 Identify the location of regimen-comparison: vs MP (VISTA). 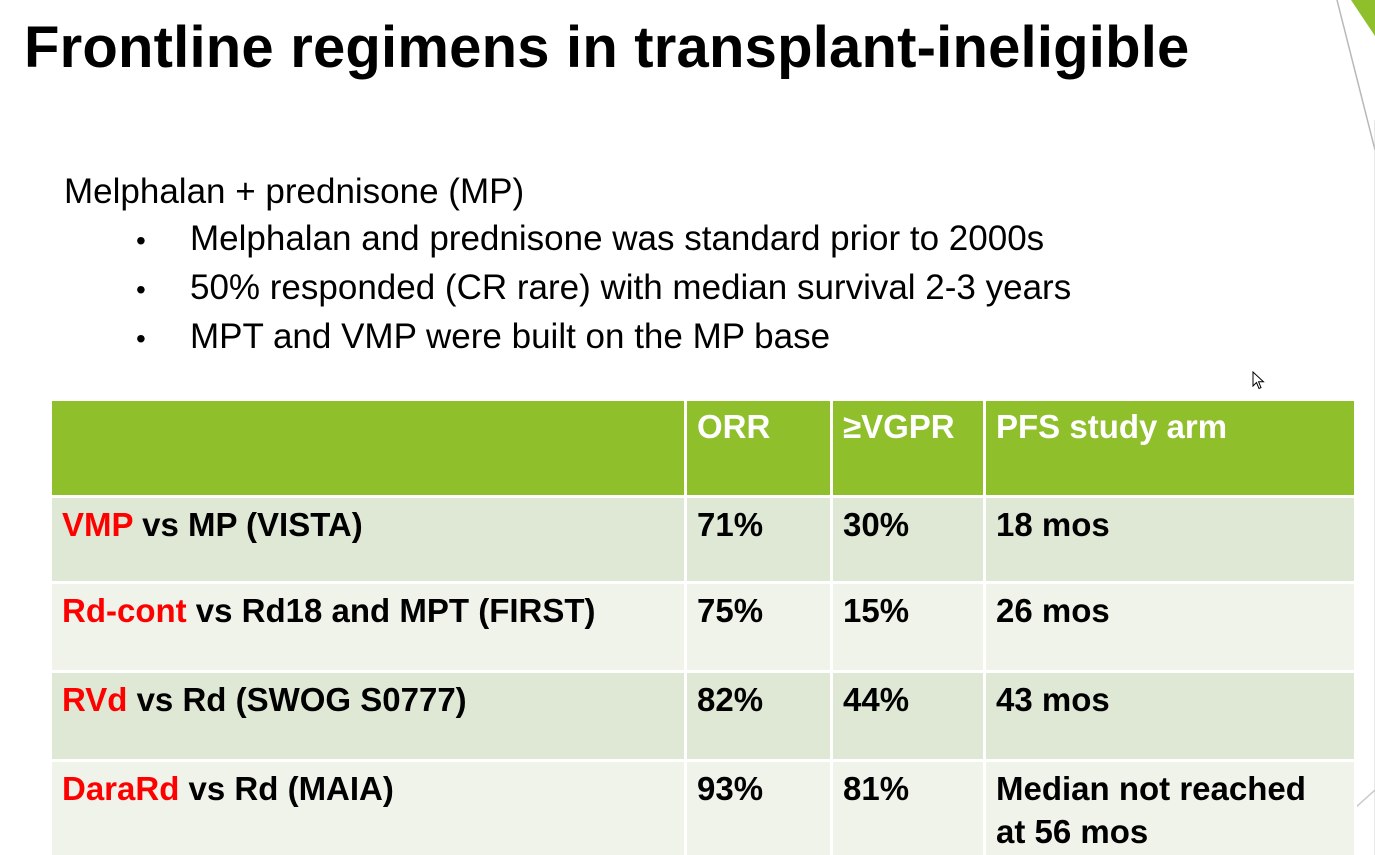
(247, 524).